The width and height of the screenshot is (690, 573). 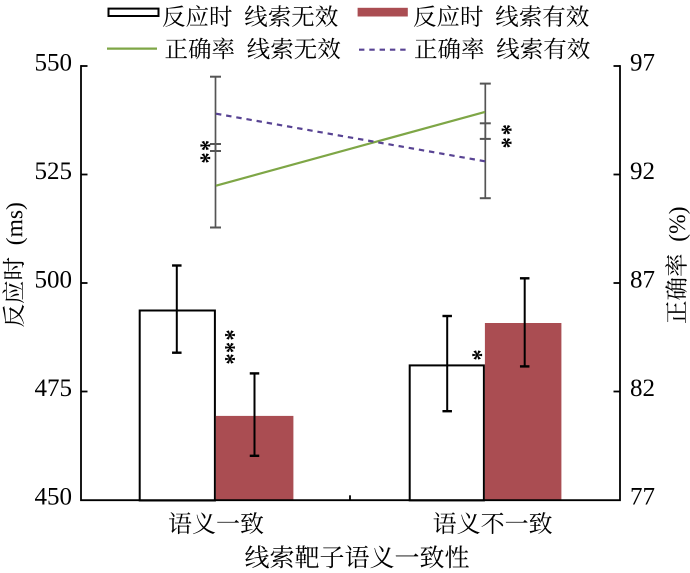 What do you see at coordinates (642, 62) in the screenshot?
I see `svg-text: 97` at bounding box center [642, 62].